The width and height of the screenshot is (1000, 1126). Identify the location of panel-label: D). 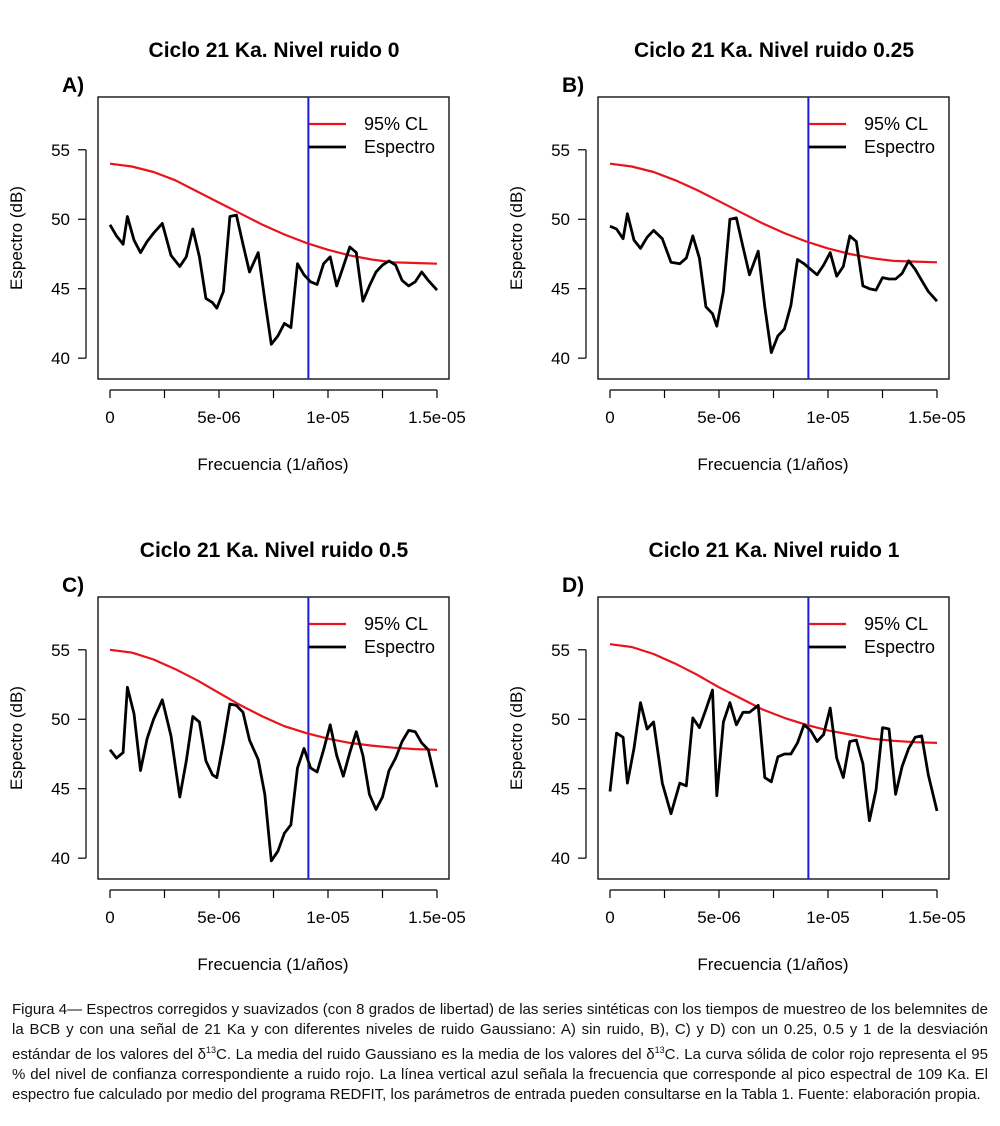
(573, 585).